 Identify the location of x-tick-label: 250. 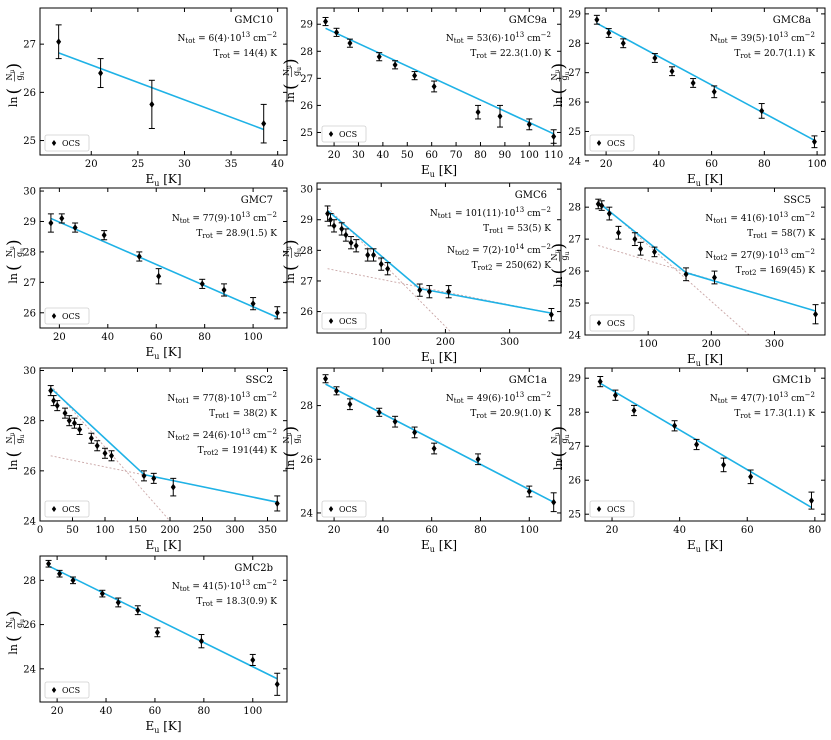
(202, 530).